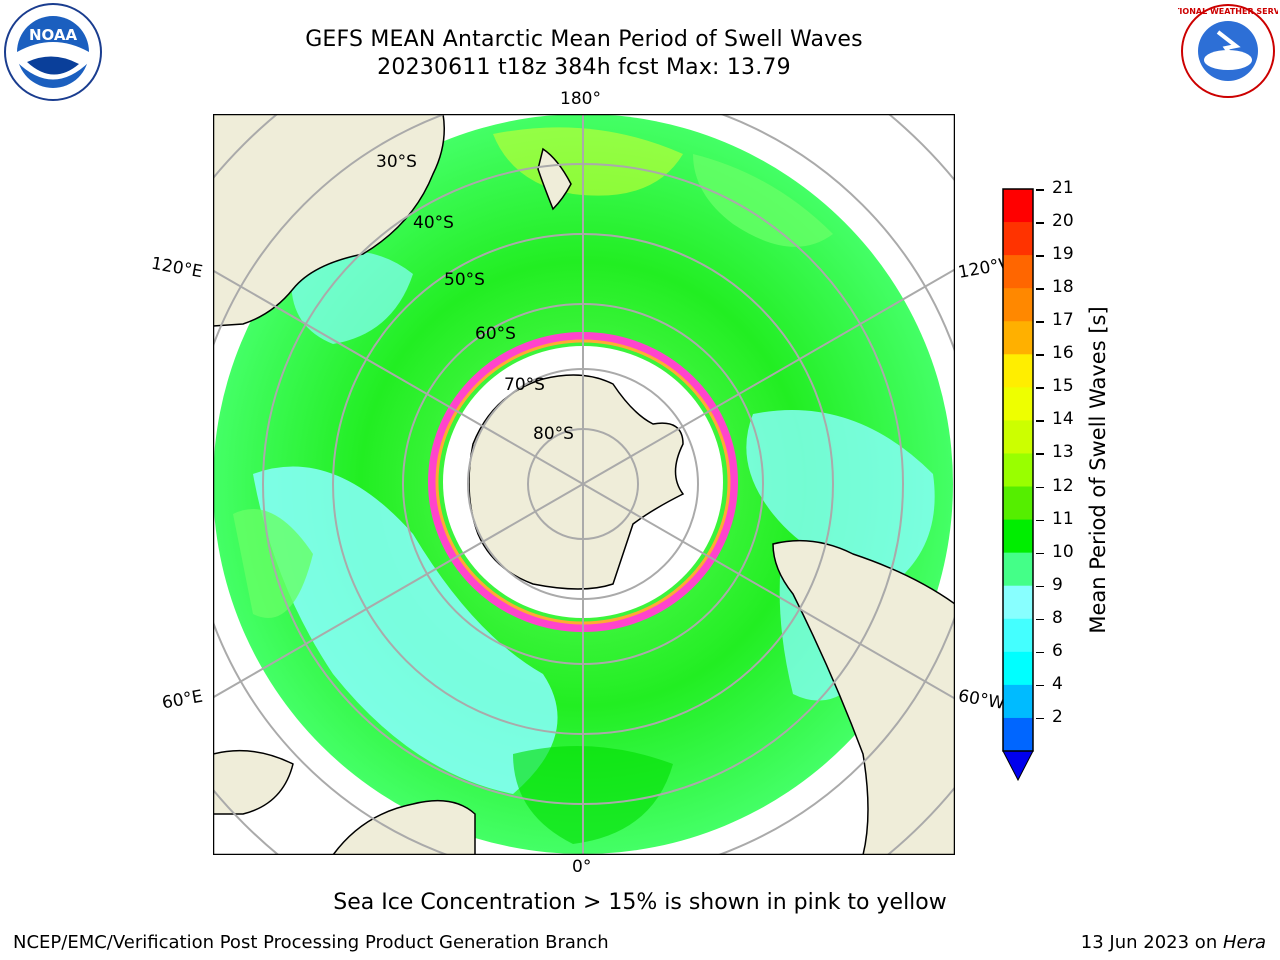 The height and width of the screenshot is (960, 1280). What do you see at coordinates (1063, 518) in the screenshot?
I see `colorbar-tick-label: 11` at bounding box center [1063, 518].